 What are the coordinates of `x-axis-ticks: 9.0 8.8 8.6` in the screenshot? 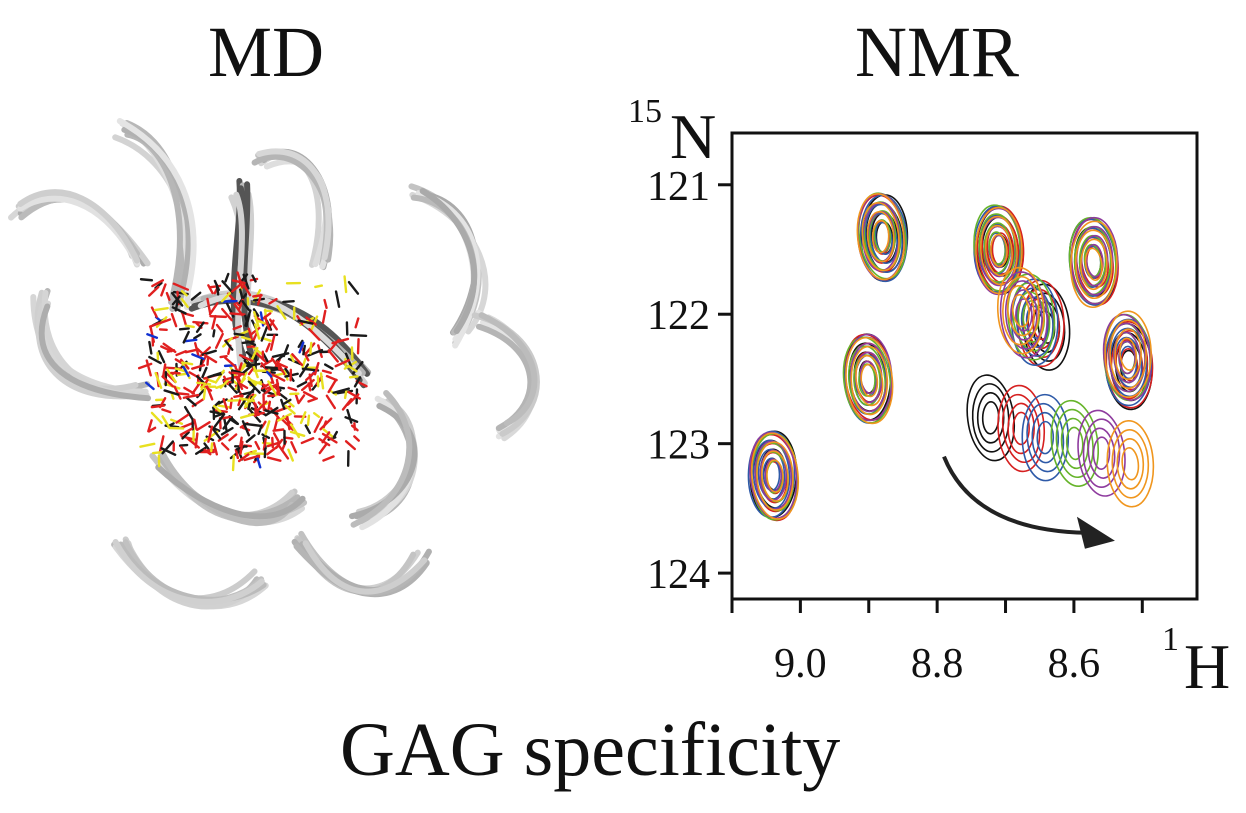 It's located at (937, 643).